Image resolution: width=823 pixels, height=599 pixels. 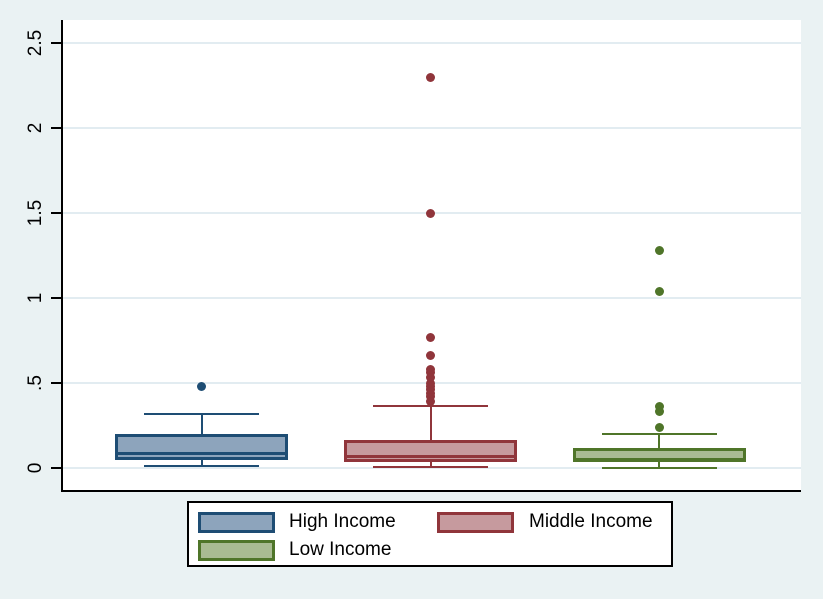 What do you see at coordinates (35, 468) in the screenshot?
I see `y-tick-label-0: 0` at bounding box center [35, 468].